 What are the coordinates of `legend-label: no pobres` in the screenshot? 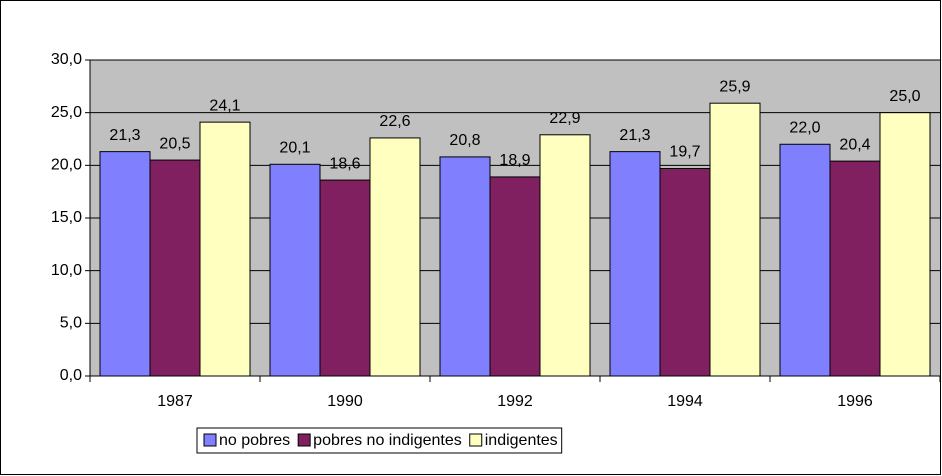 It's located at (254, 440).